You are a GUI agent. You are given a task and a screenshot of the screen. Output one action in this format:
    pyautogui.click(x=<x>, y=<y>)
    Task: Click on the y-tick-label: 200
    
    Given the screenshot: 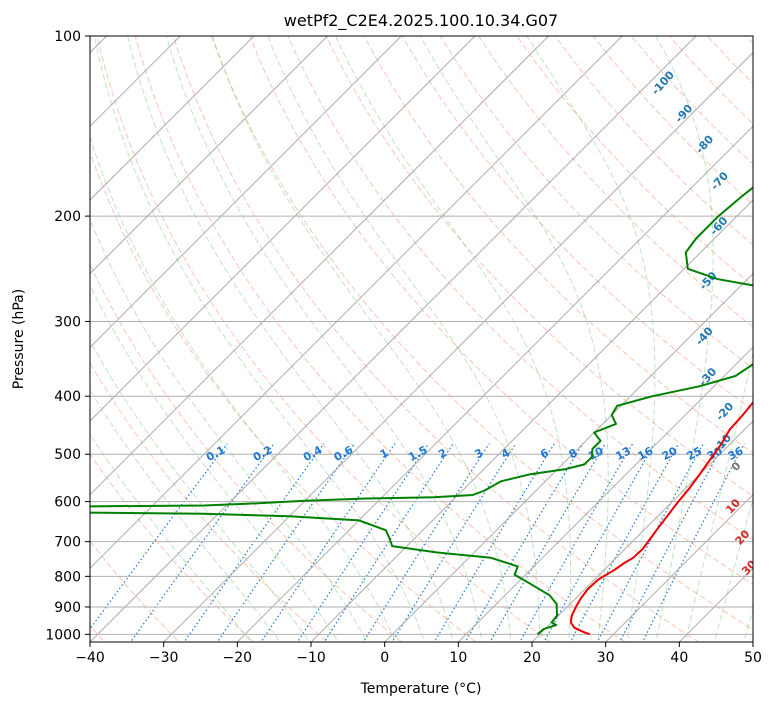 What is the action you would take?
    pyautogui.click(x=67, y=217)
    